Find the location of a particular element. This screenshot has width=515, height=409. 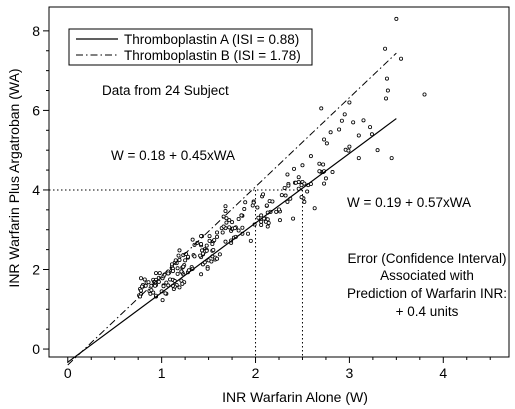

legend-label-a: Thromboplastin A (ISI = 0.88) is located at coordinates (211, 39).